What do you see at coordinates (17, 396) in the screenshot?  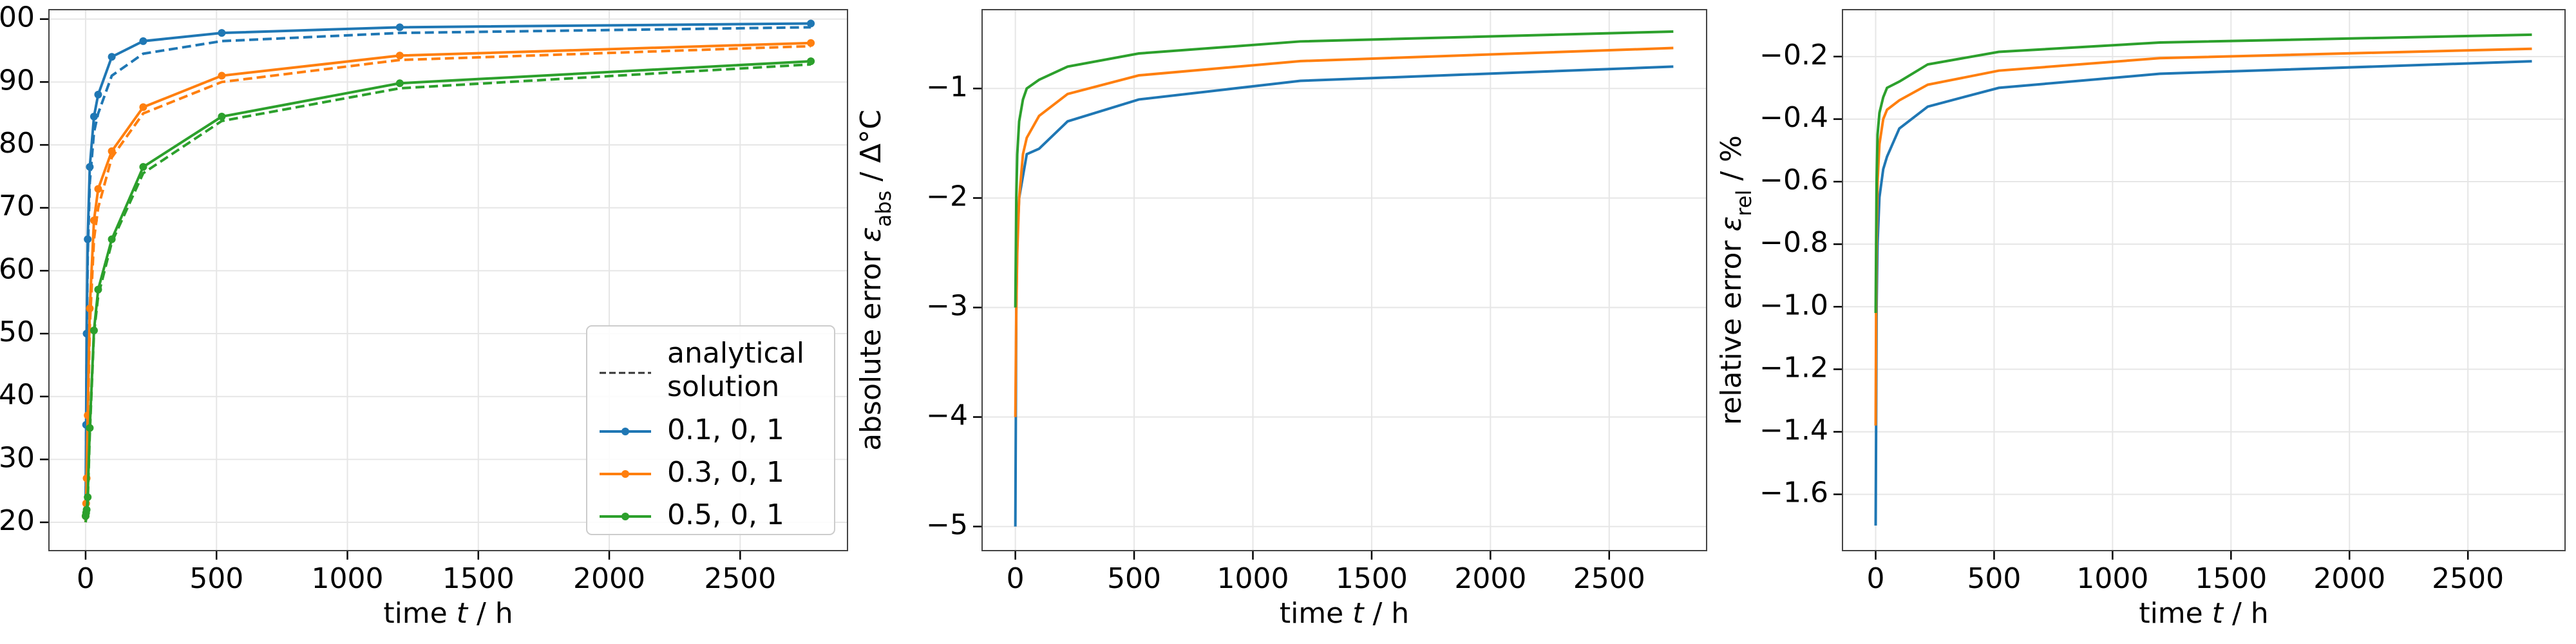 I see `y-tick-label: 40` at bounding box center [17, 396].